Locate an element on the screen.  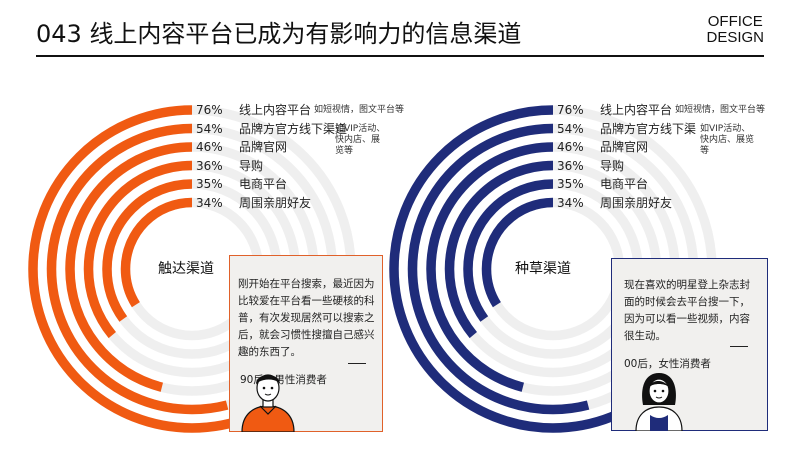
seed-legend-label: 周围亲朋好友 is located at coordinates (636, 202).